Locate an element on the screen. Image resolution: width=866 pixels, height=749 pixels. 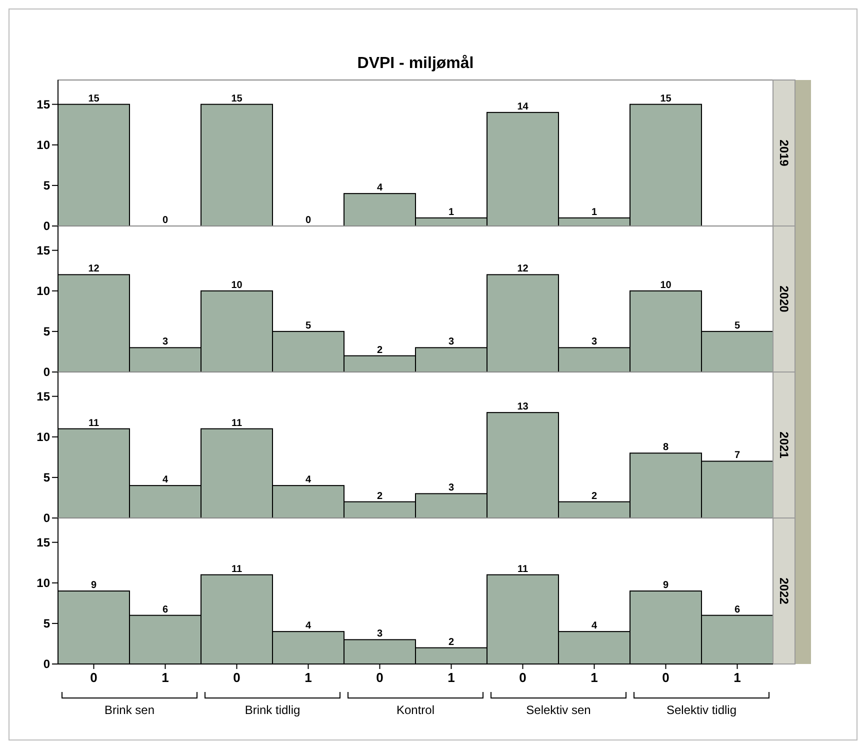
text: 2022 is located at coordinates (783, 591).